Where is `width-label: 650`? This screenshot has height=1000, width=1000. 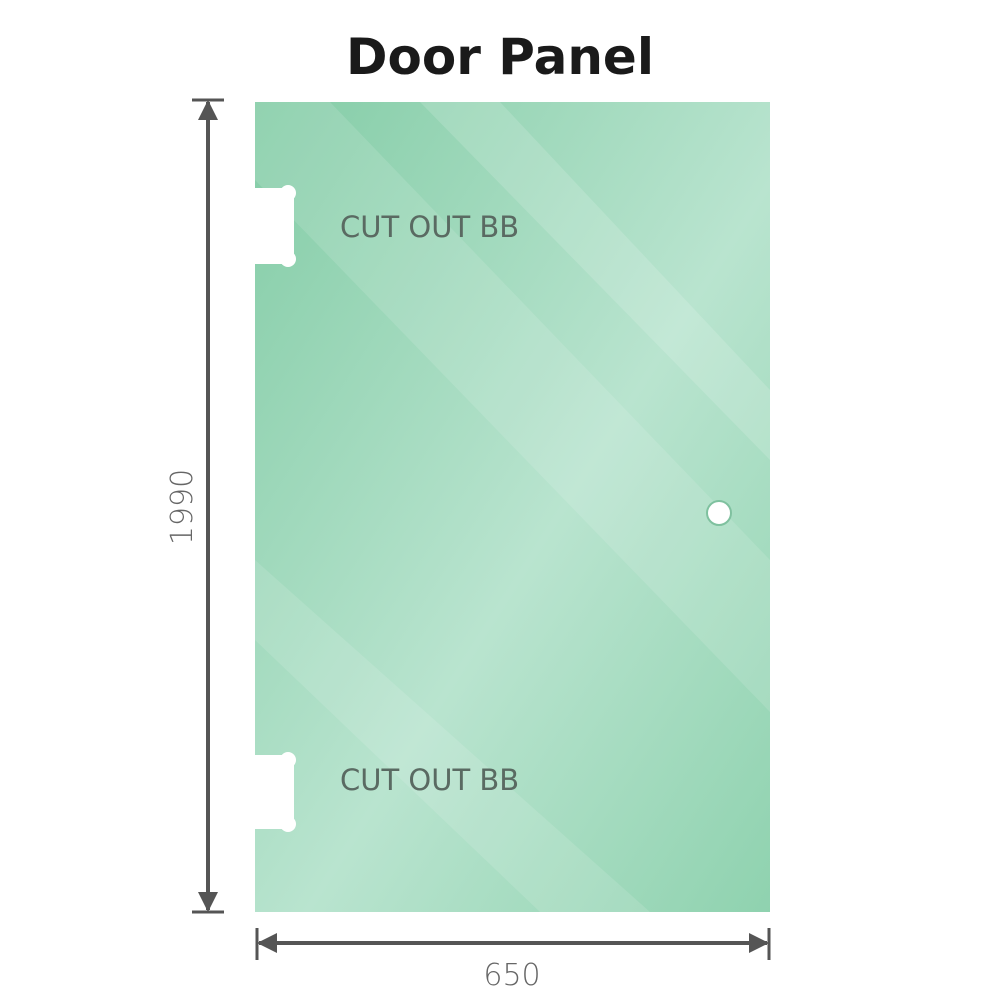 width-label: 650 is located at coordinates (511, 975).